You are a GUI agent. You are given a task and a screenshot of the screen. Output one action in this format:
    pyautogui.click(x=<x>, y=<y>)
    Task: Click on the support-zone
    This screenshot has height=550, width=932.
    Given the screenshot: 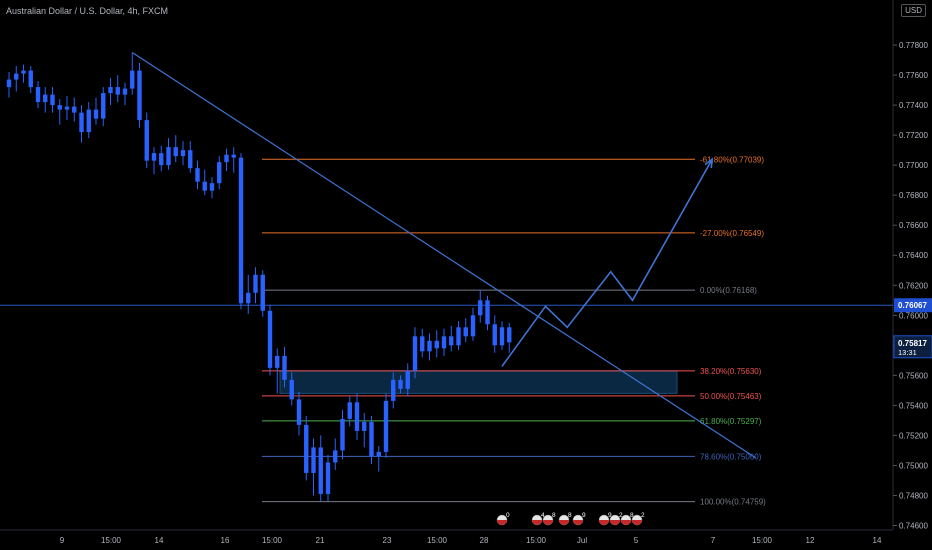 What is the action you would take?
    pyautogui.click(x=478, y=382)
    